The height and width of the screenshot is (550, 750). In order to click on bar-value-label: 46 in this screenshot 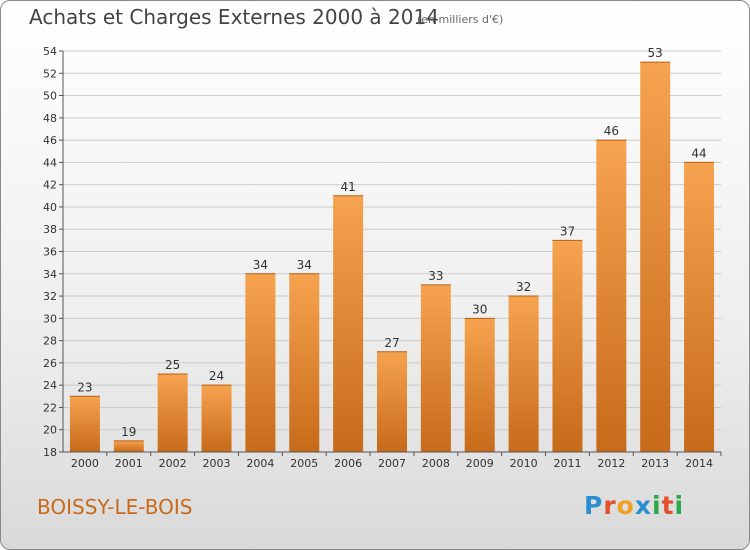, I will do `click(611, 131)`.